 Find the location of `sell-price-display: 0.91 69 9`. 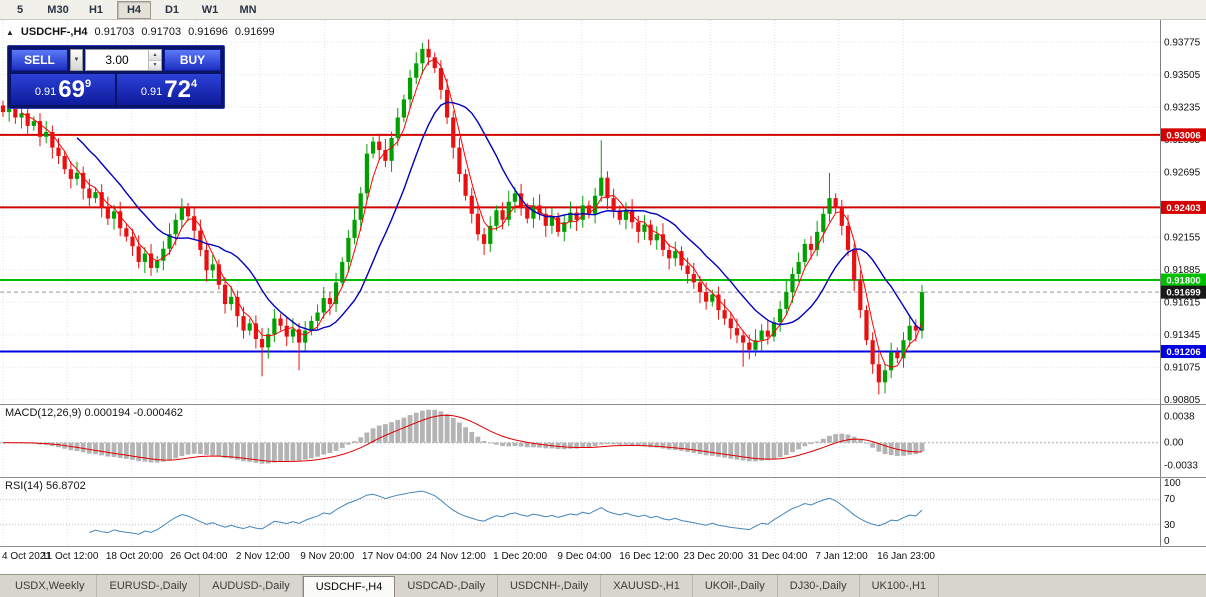

sell-price-display: 0.91 69 9 is located at coordinates (63, 89).